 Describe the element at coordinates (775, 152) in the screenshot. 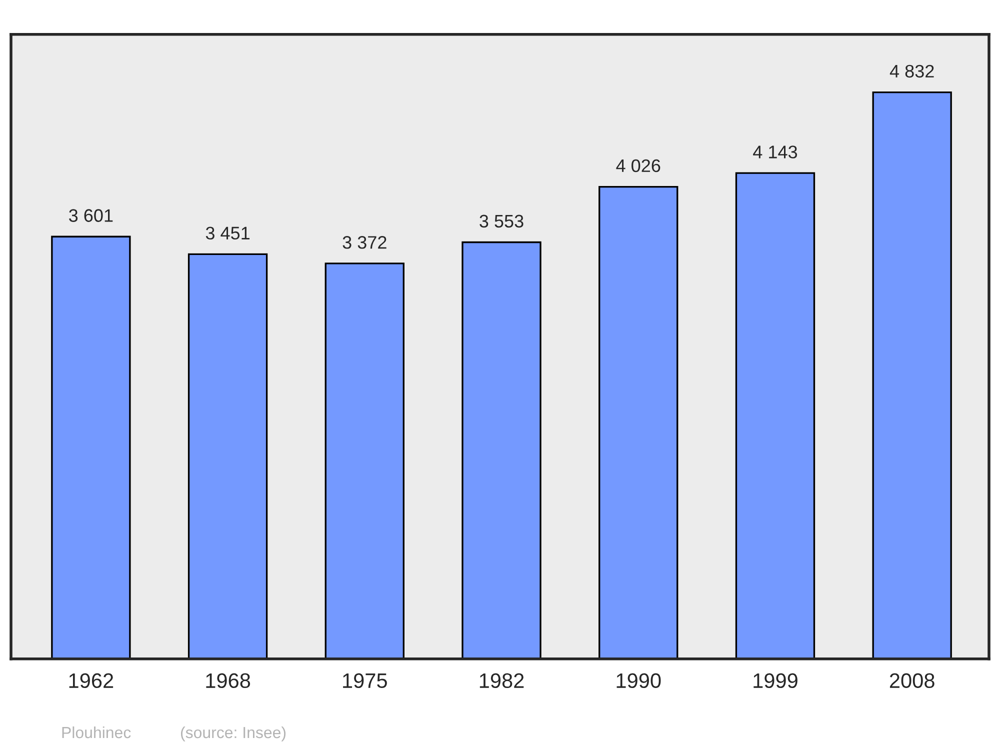

I see `data-label: 4 143` at that location.